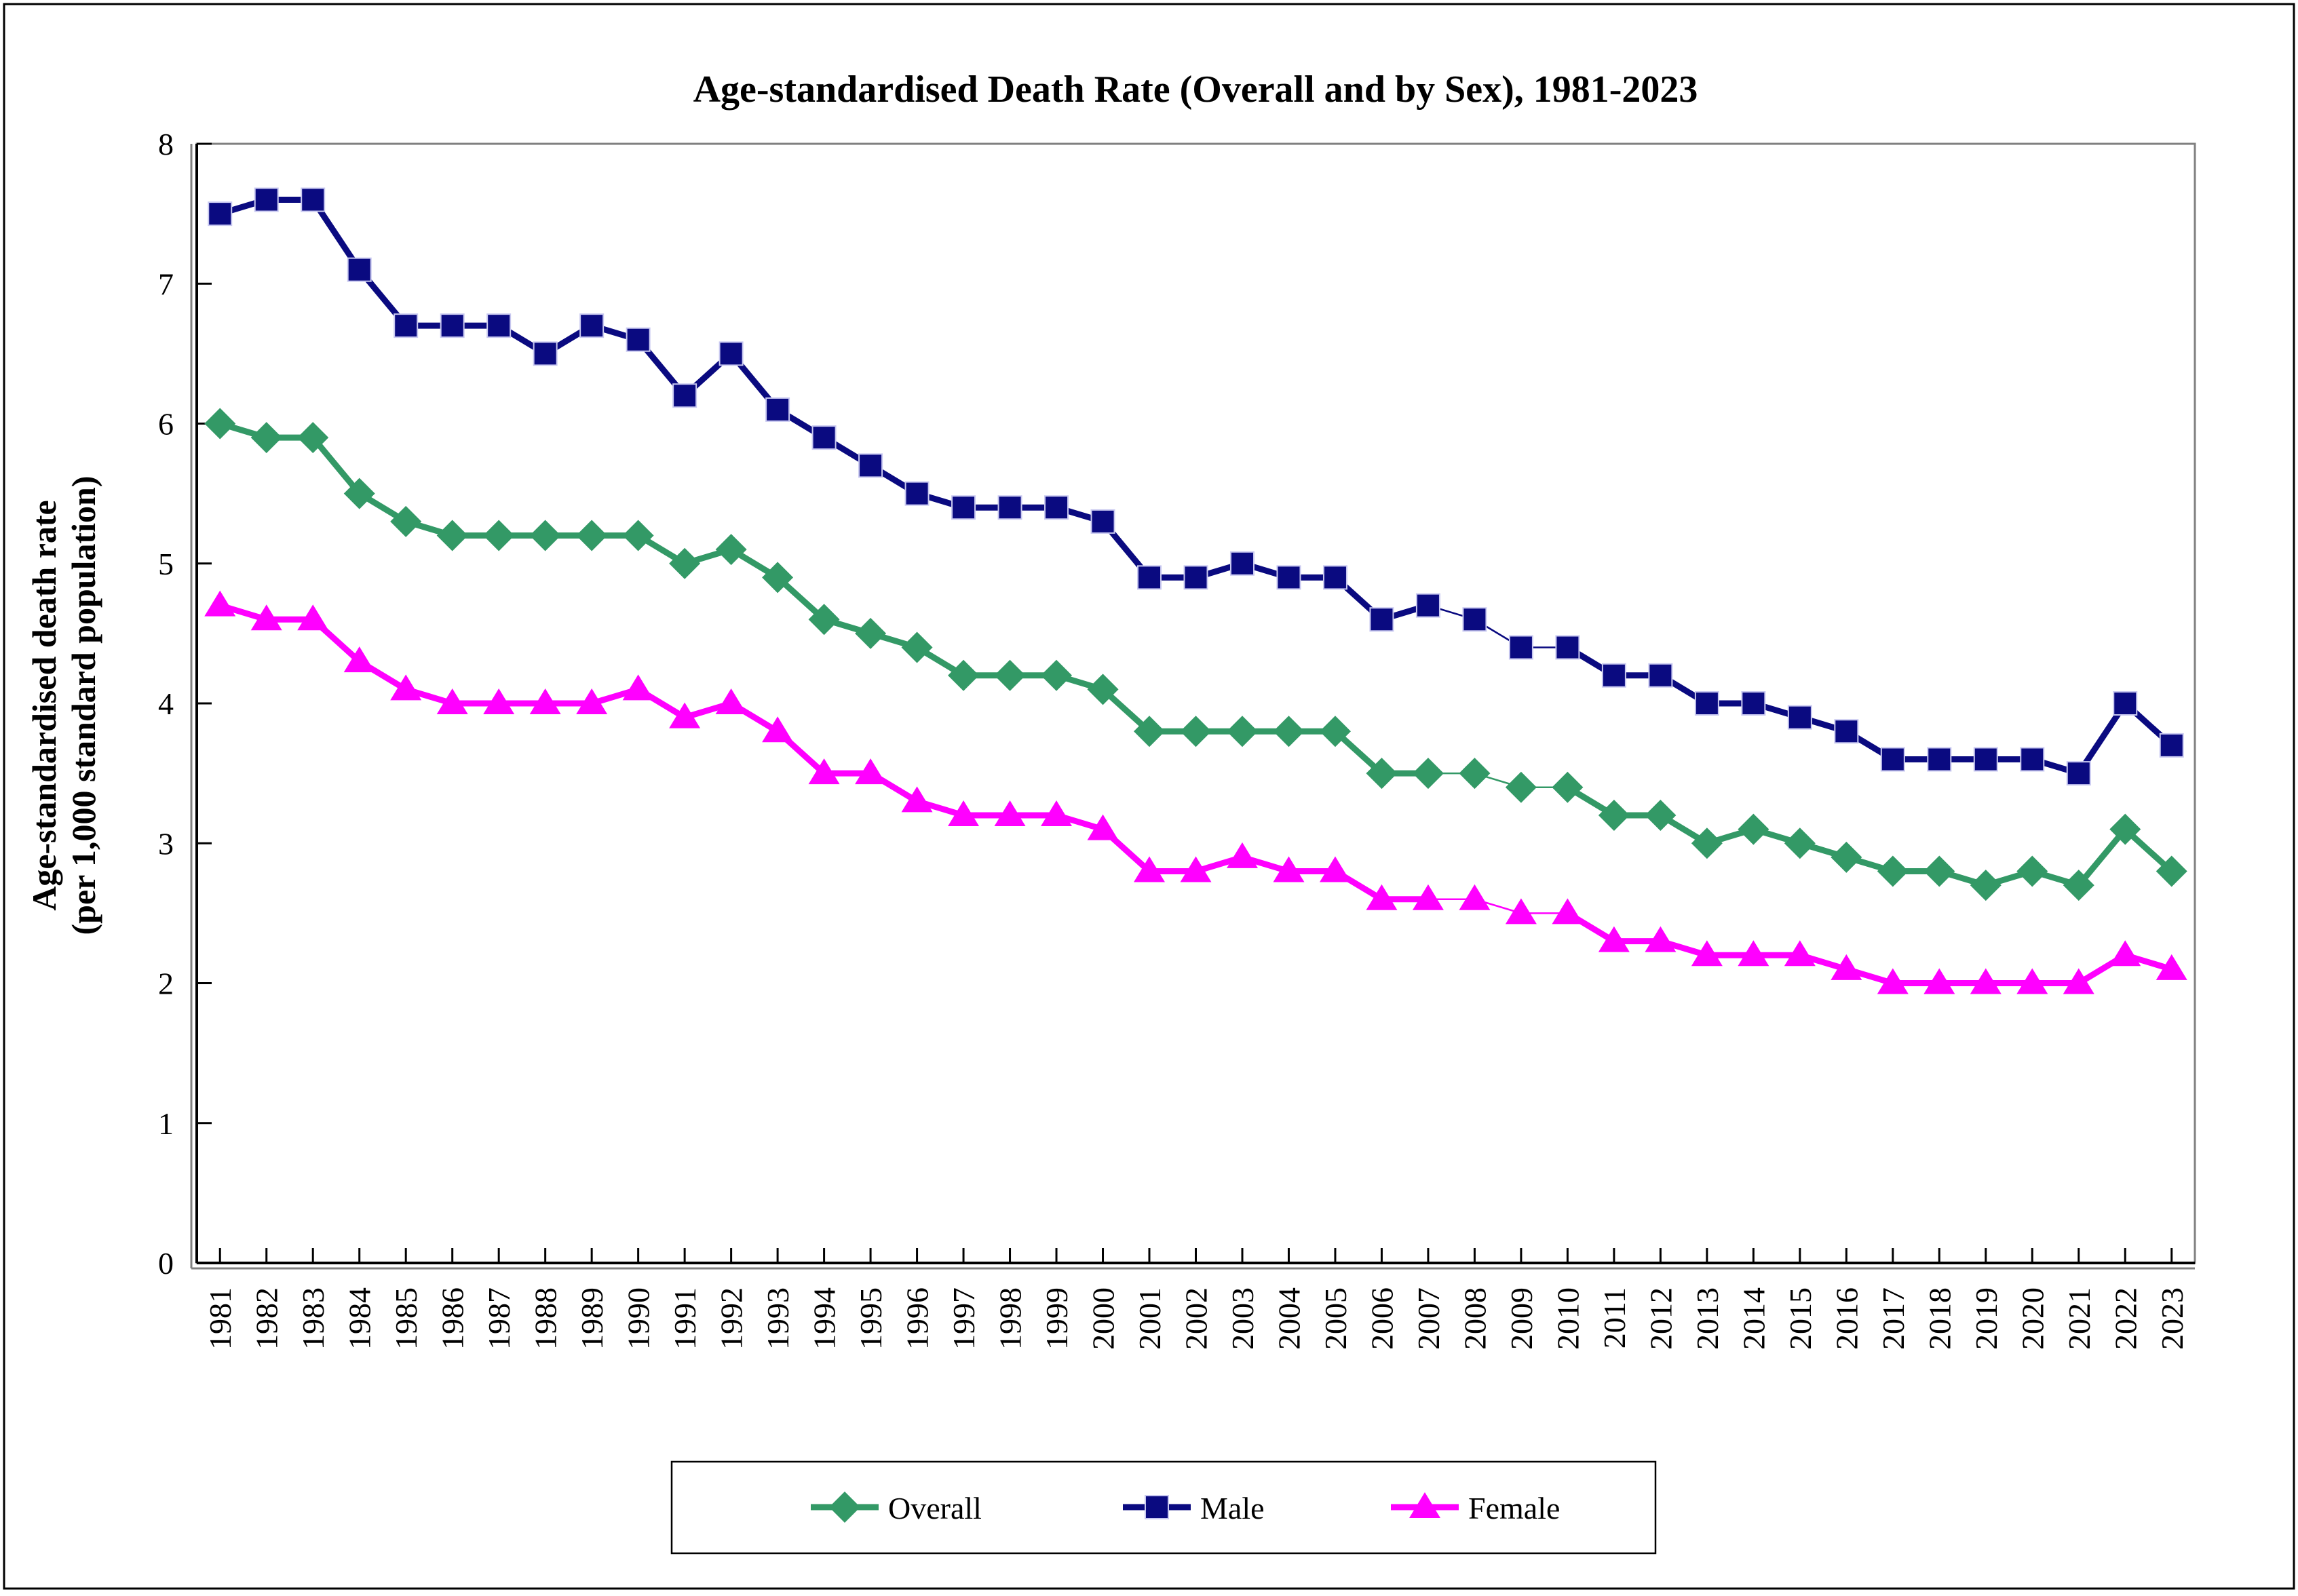 This screenshot has width=2298, height=1596. Describe the element at coordinates (1893, 871) in the screenshot. I see `data-point-overall-2017` at that location.